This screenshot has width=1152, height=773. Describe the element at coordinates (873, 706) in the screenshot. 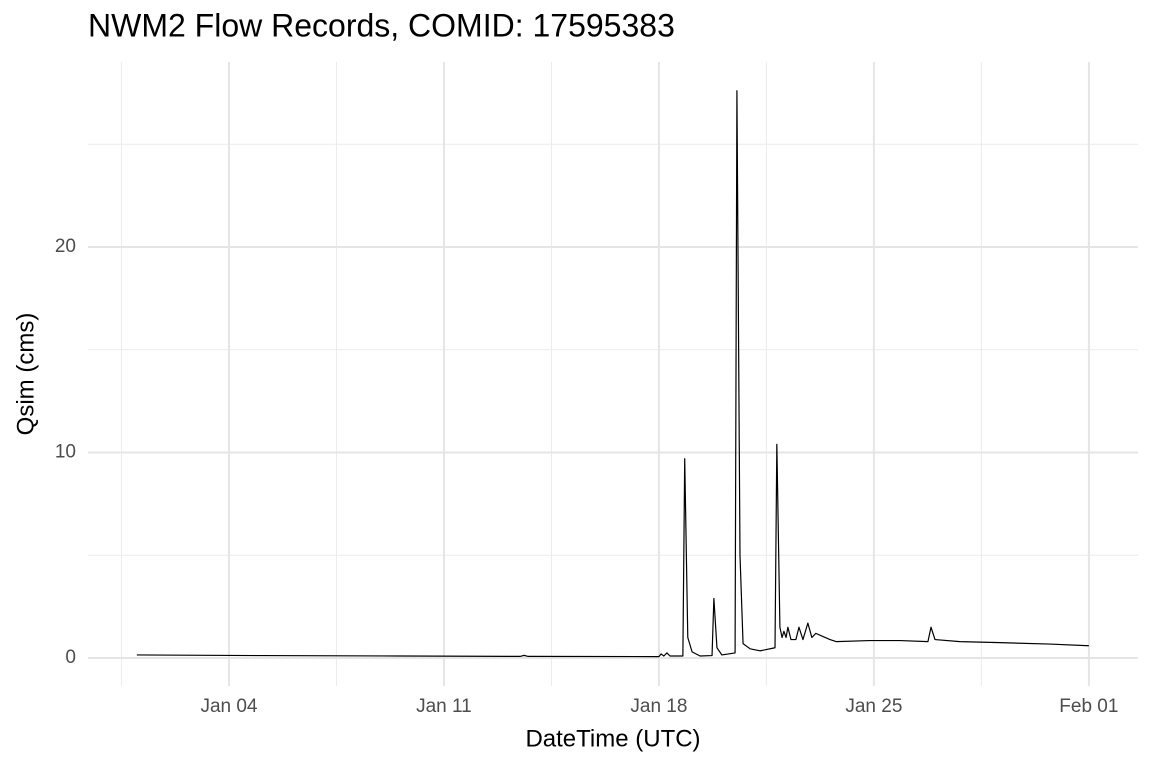

I see `x-tick-label: Jan 25` at that location.